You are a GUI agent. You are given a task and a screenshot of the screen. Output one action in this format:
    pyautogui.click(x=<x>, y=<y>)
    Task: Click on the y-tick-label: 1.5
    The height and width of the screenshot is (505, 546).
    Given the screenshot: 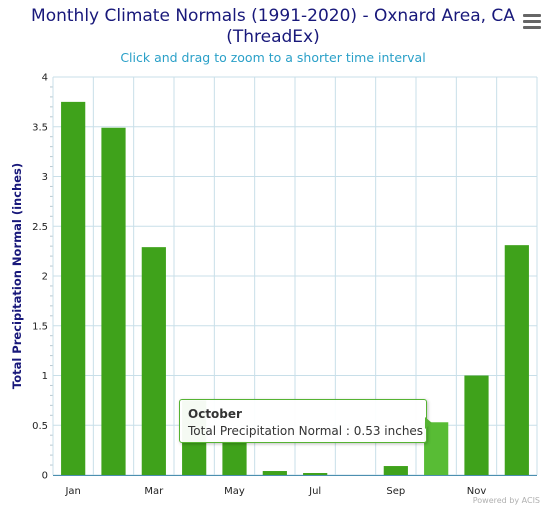 What is the action you would take?
    pyautogui.click(x=40, y=326)
    